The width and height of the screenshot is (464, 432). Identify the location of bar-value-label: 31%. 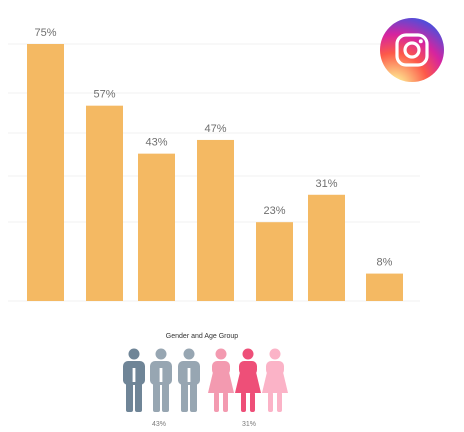
(326, 184).